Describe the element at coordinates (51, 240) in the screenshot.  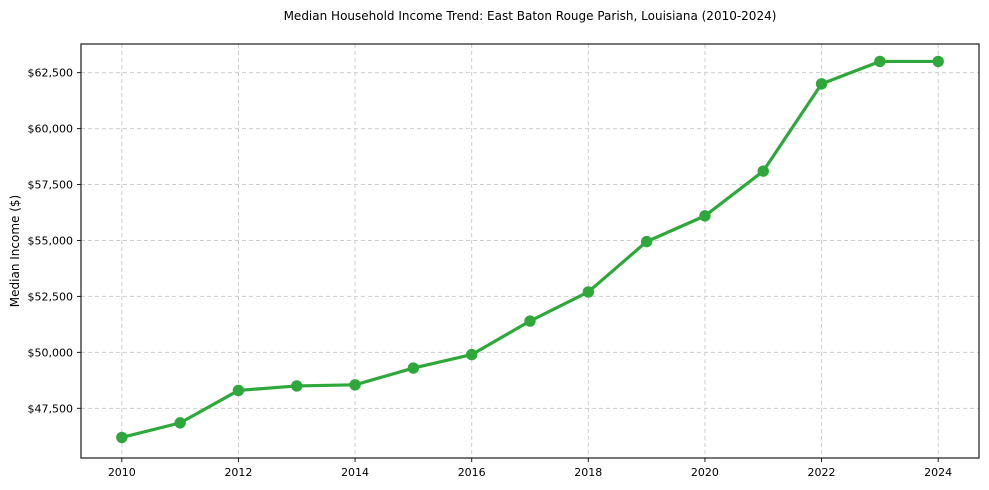
I see `y-tick-label: $55,000` at that location.